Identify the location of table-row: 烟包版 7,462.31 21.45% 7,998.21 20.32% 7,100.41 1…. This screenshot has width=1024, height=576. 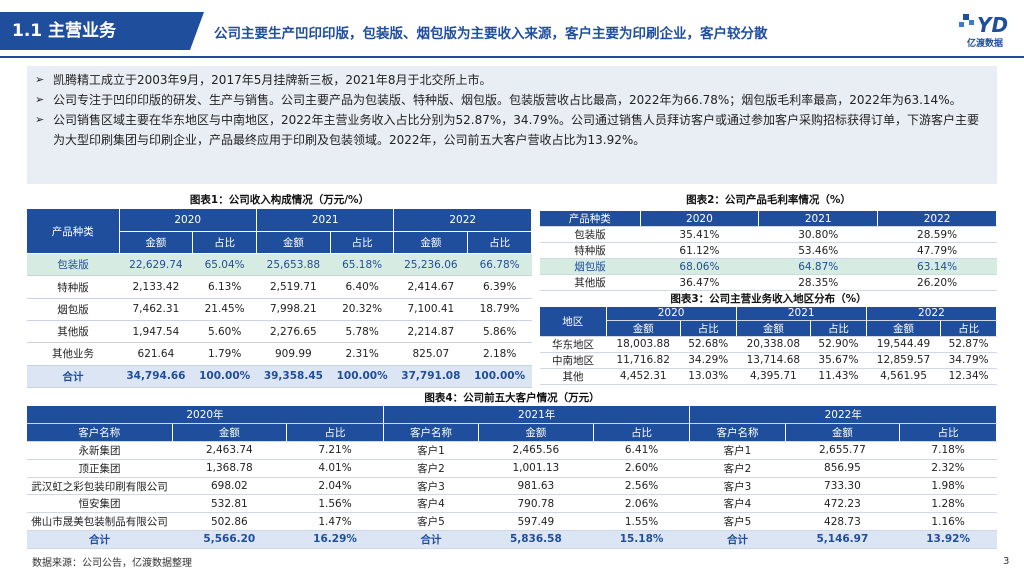
(279, 309).